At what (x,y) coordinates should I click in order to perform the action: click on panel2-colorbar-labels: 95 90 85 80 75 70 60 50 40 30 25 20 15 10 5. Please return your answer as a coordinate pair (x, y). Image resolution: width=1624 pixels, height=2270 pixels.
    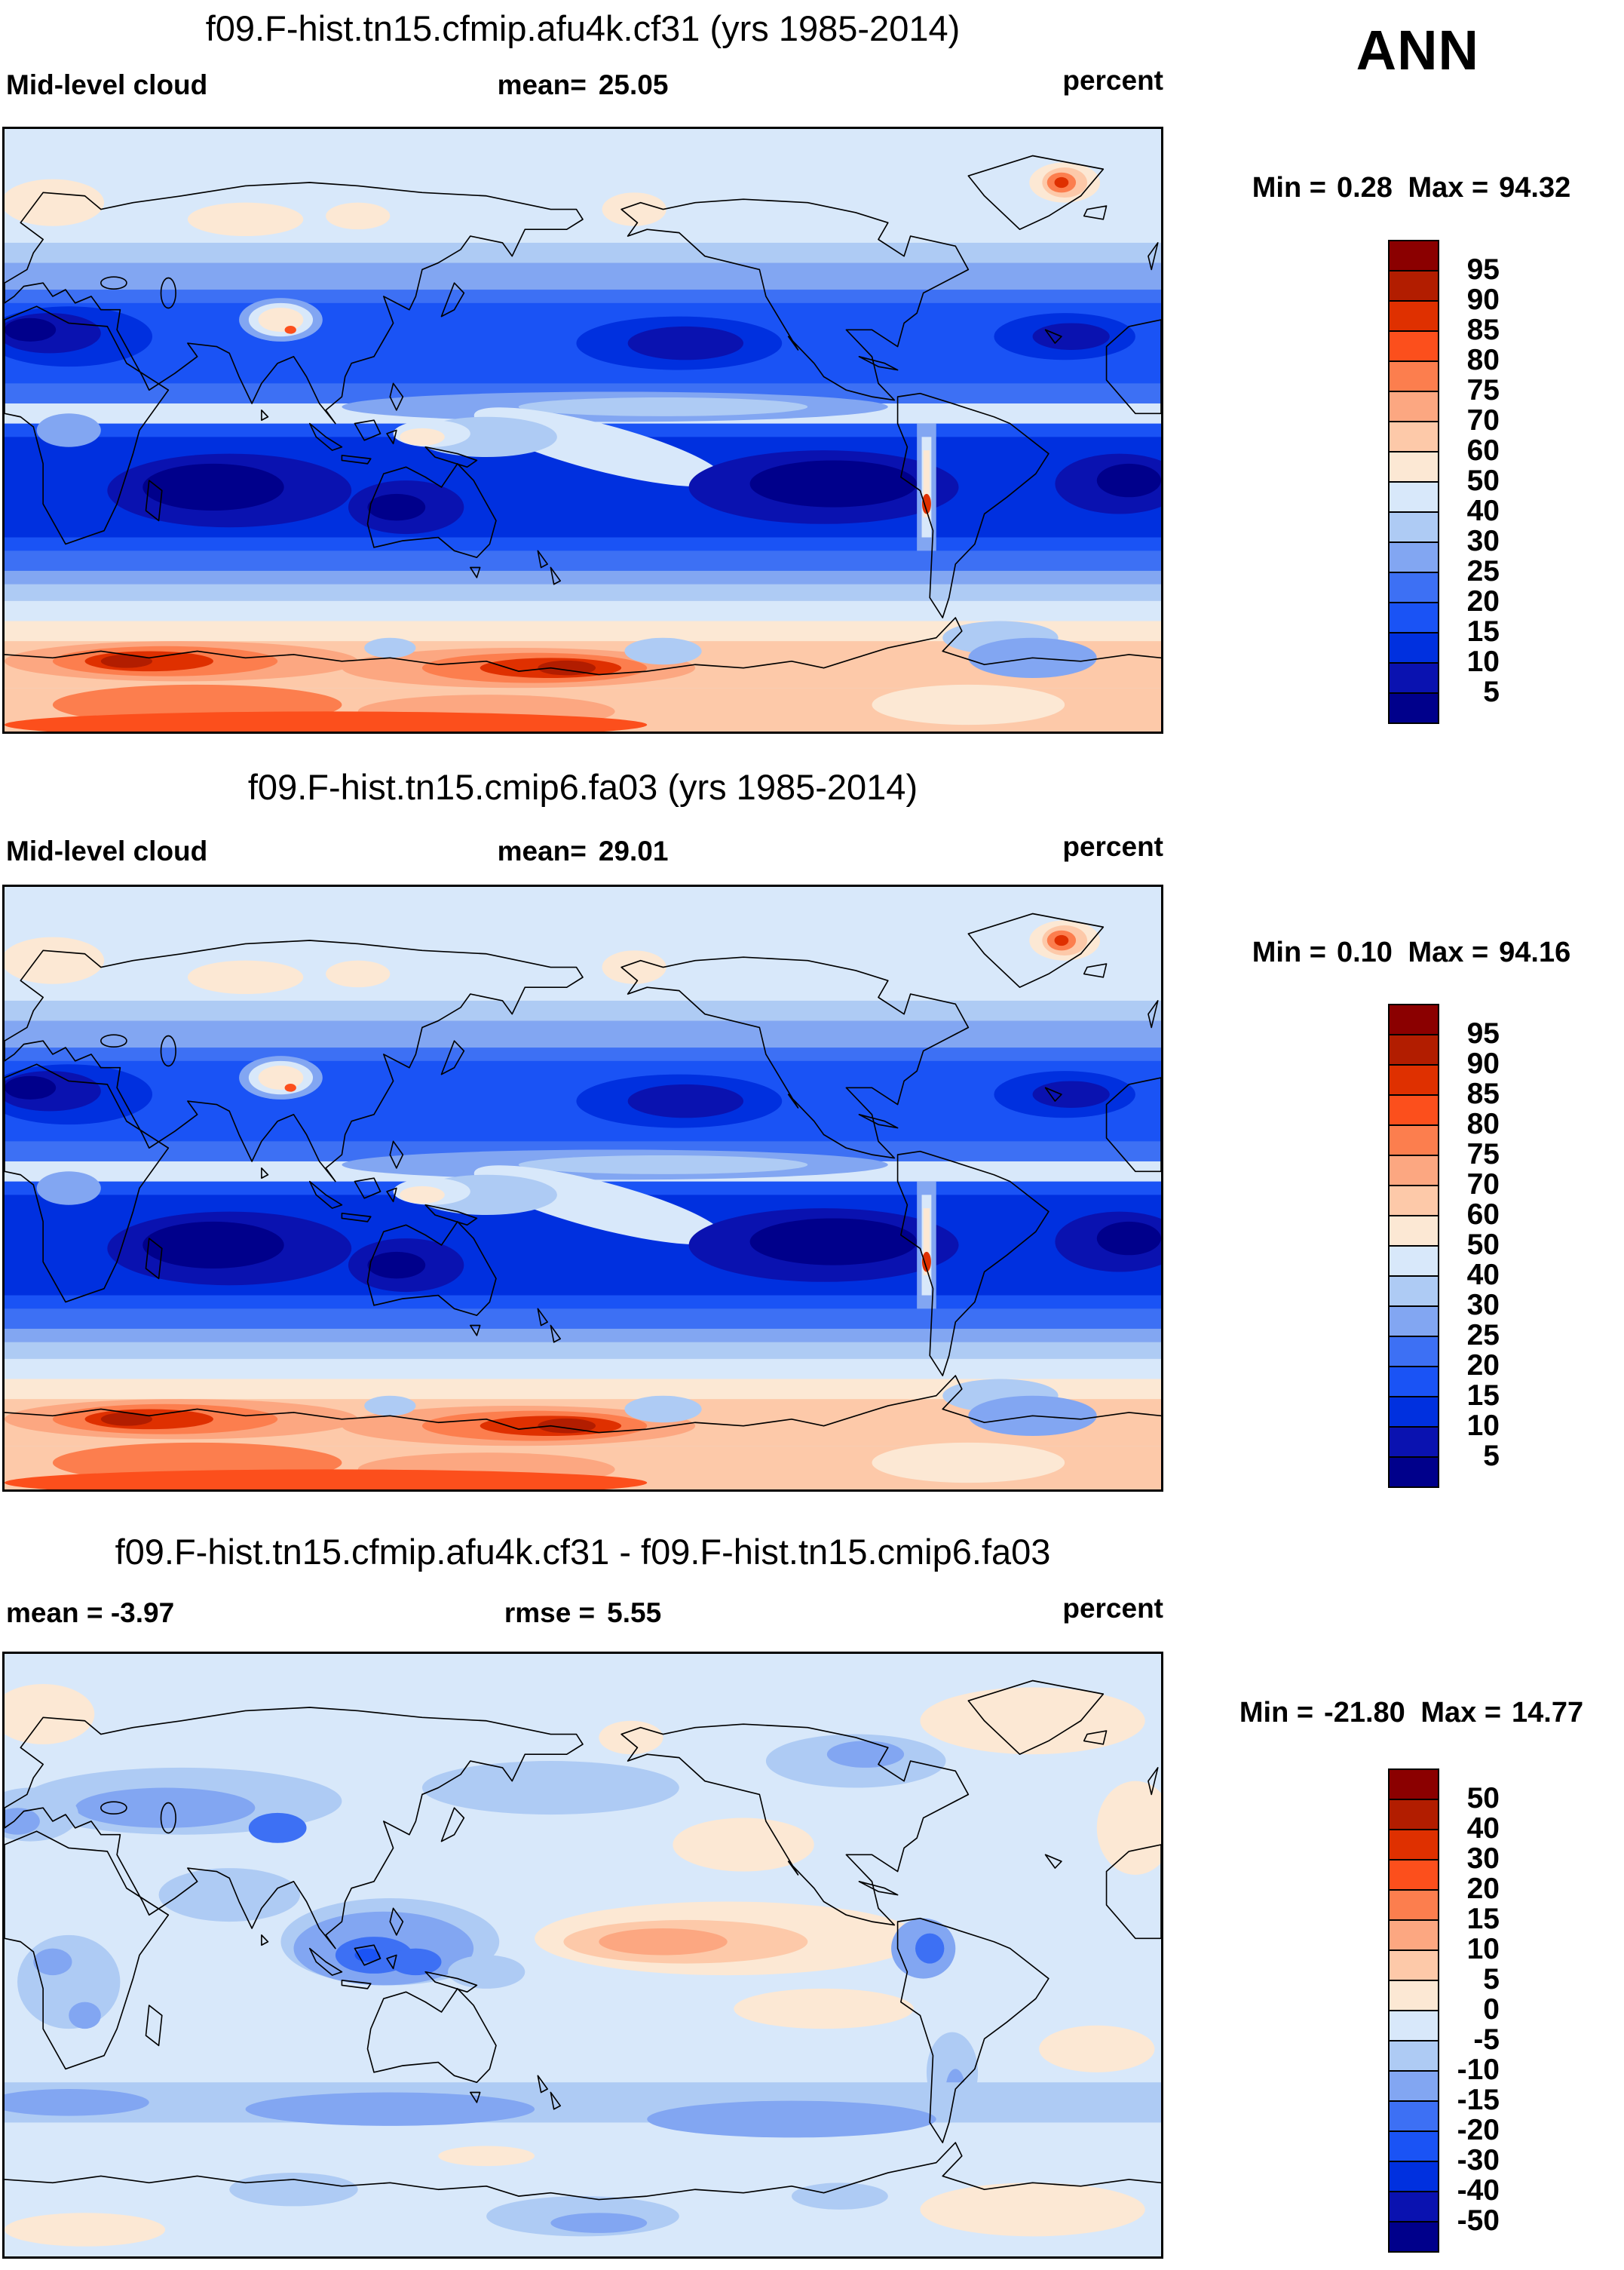
    Looking at the image, I should click on (1471, 1246).